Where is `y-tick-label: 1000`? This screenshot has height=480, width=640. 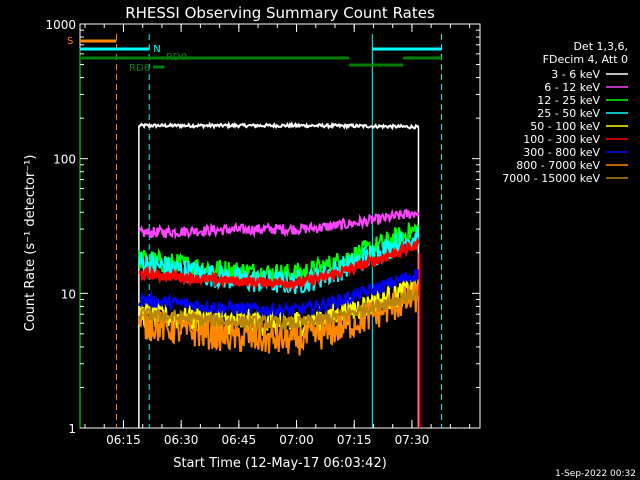
y-tick-label: 1000 is located at coordinates (60, 25).